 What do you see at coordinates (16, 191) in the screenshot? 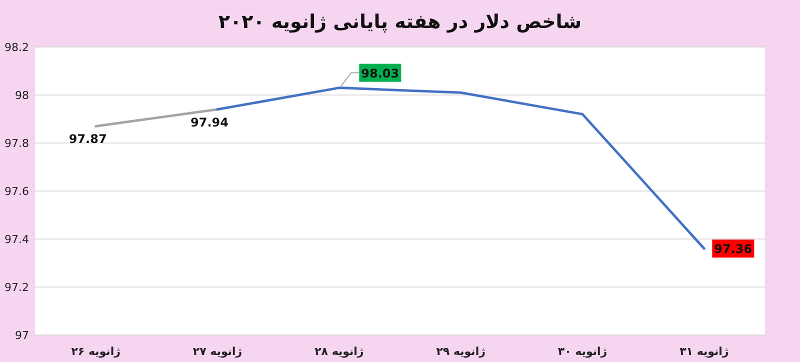
I see `y-tick-label: 97.6` at bounding box center [16, 191].